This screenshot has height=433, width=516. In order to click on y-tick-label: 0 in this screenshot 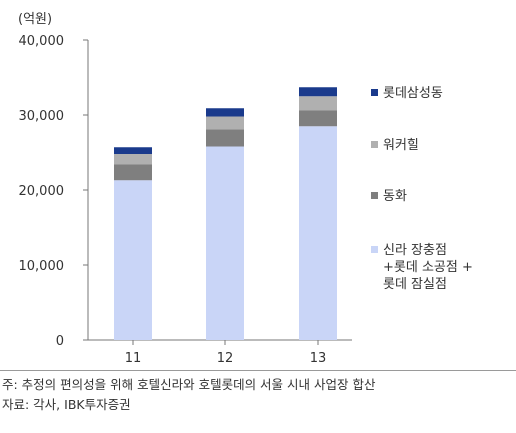, I will do `click(60, 341)`.